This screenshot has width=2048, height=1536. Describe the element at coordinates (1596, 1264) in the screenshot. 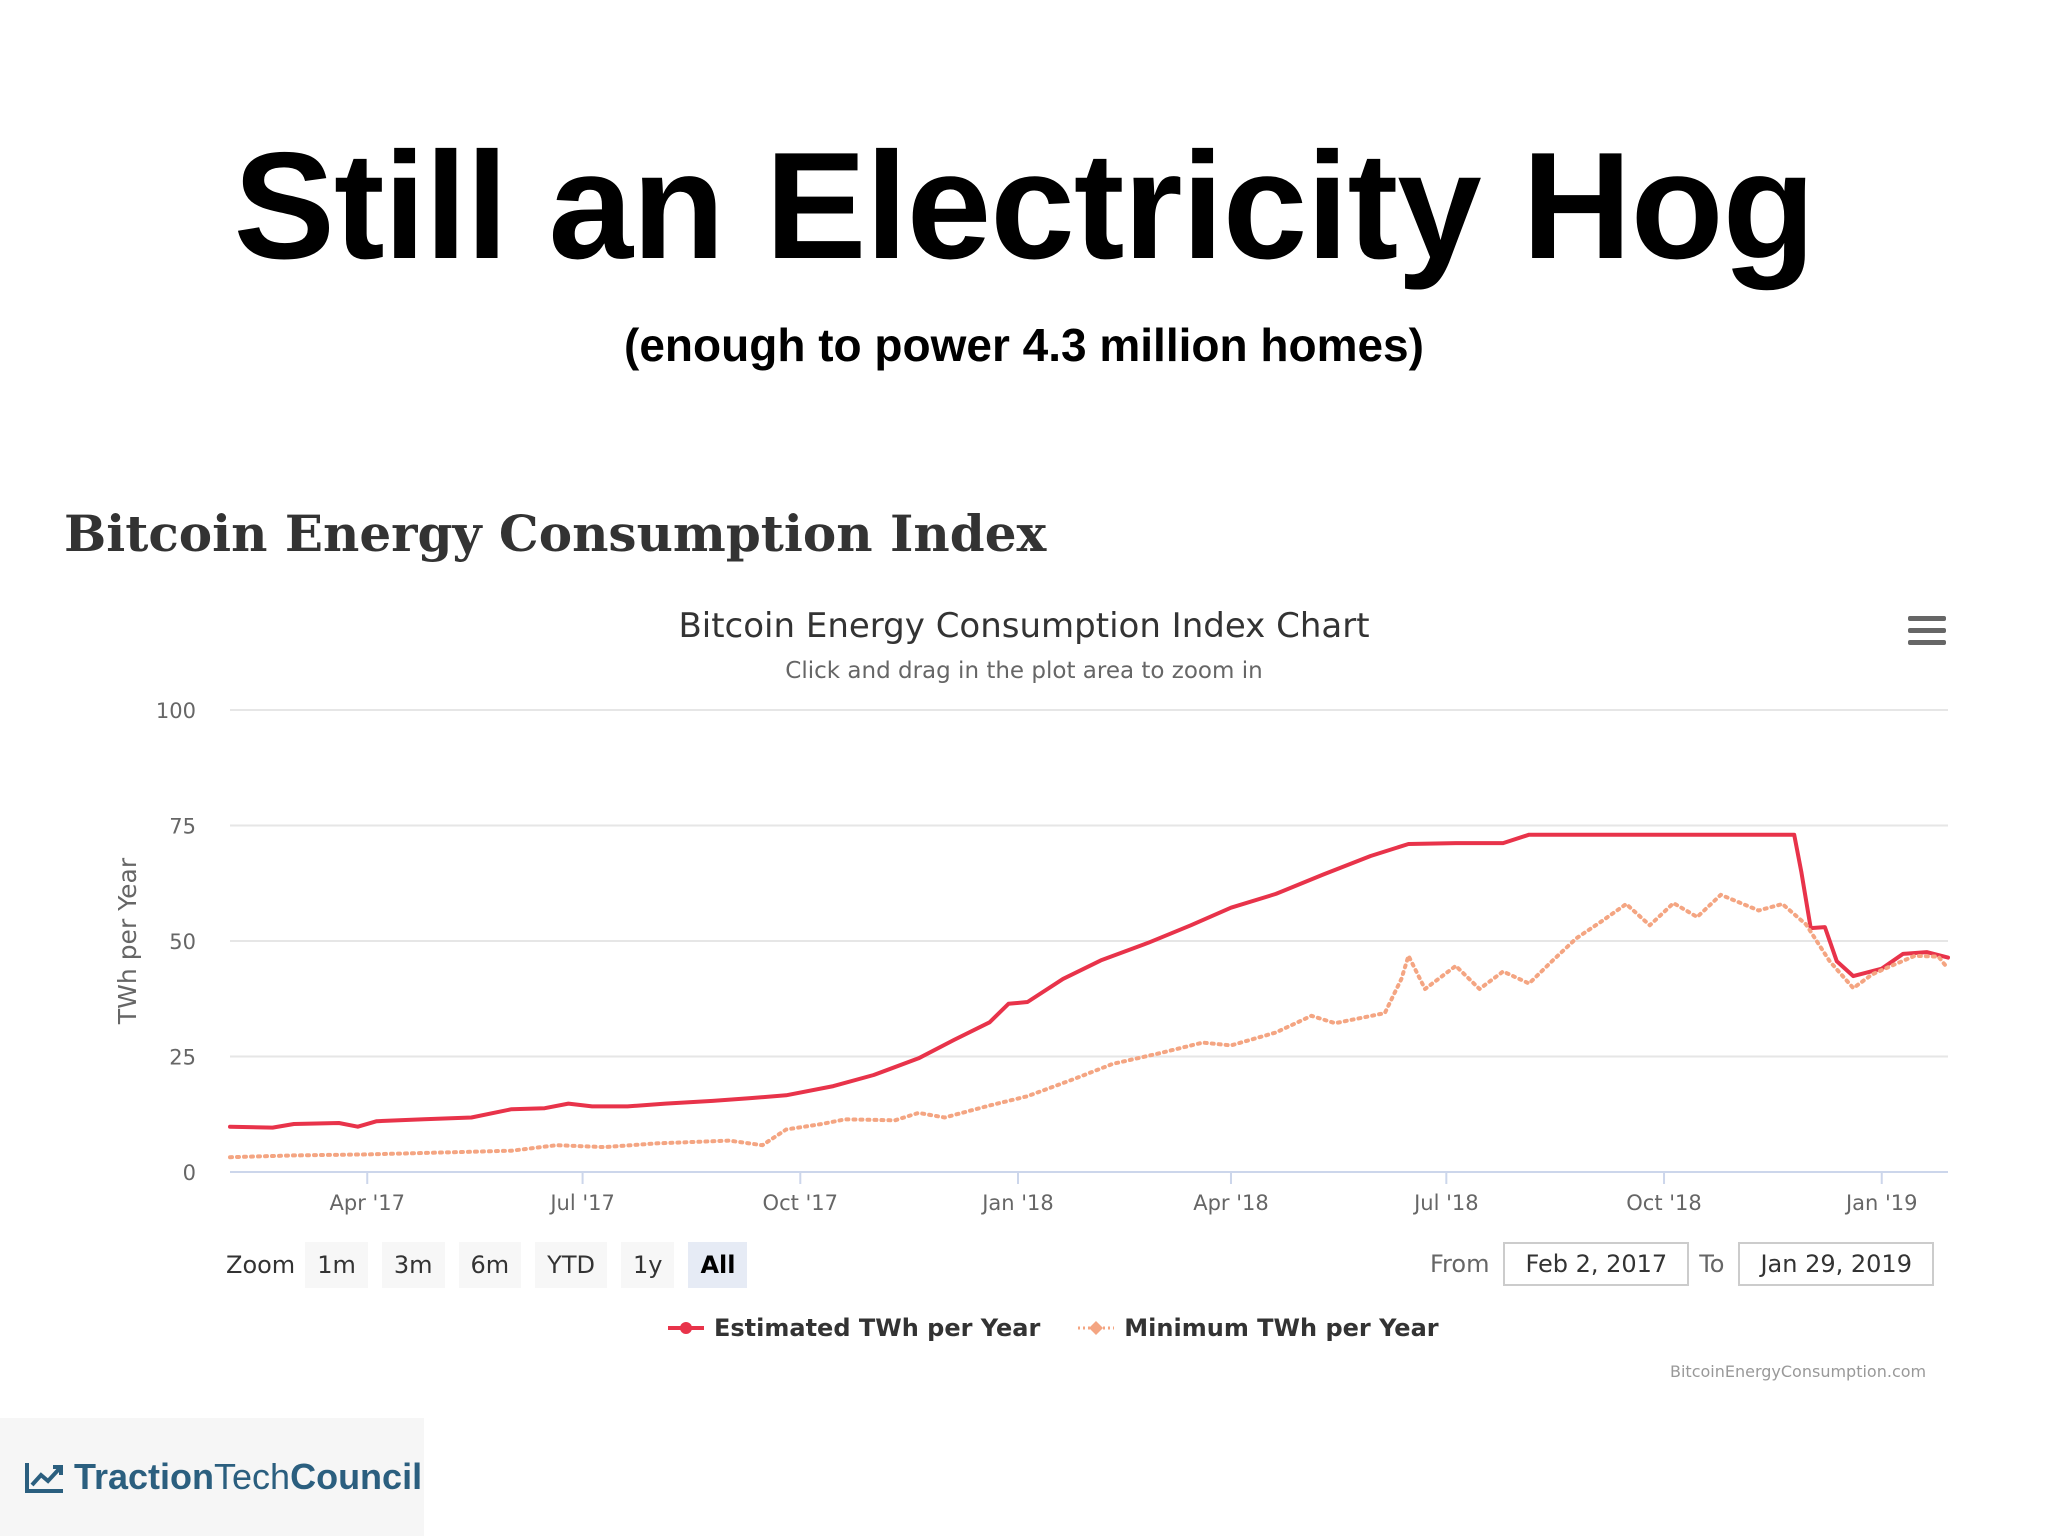

I see `from-date-input: Feb 2, 2017` at that location.